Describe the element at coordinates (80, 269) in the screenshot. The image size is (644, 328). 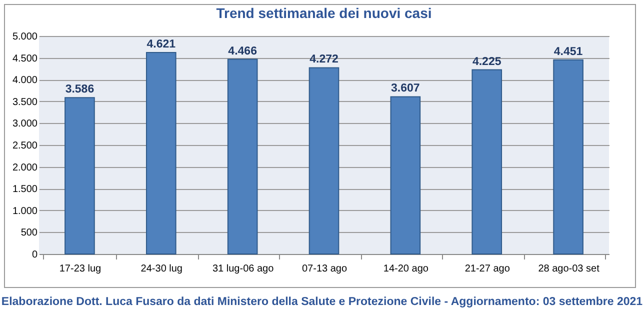
I see `x-tick-label: 17-23 lug` at that location.